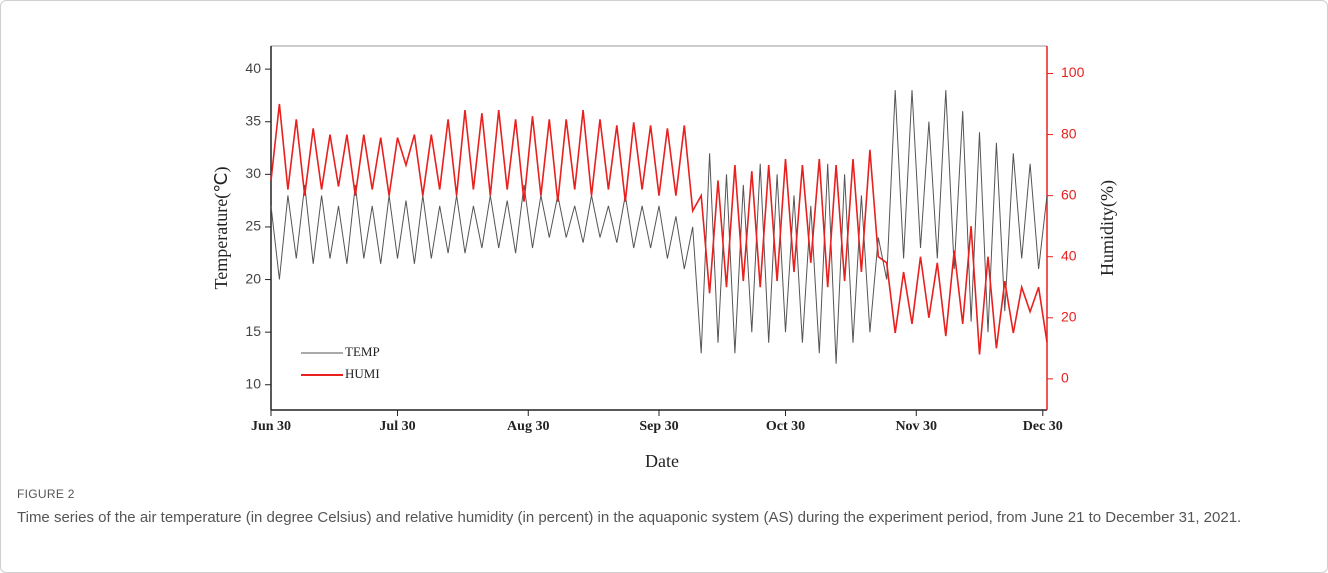 The width and height of the screenshot is (1328, 573). Describe the element at coordinates (1043, 426) in the screenshot. I see `x-tick-label: Dec 30` at that location.